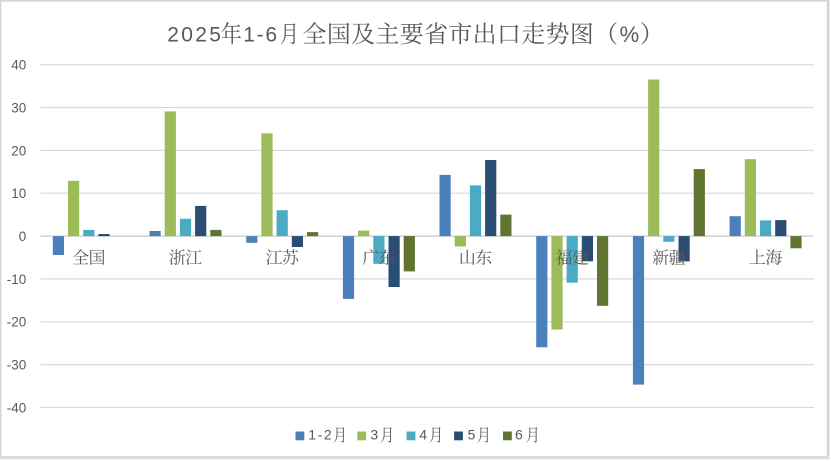 Image resolution: width=831 pixels, height=461 pixels. I want to click on svg-text: -10, so click(17, 279).